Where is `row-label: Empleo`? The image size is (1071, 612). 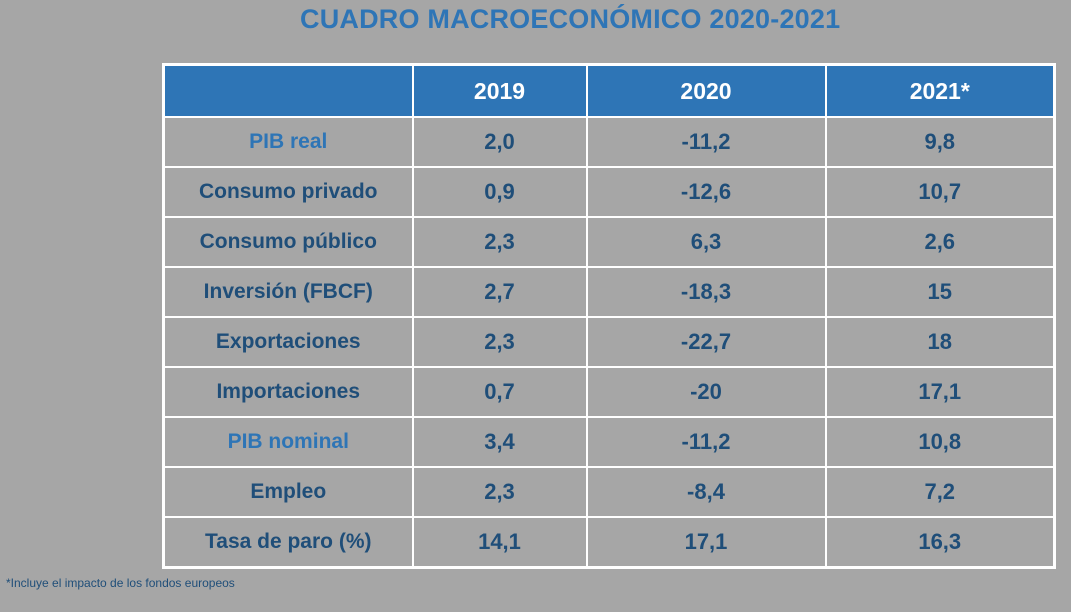 row-label: Empleo is located at coordinates (288, 492).